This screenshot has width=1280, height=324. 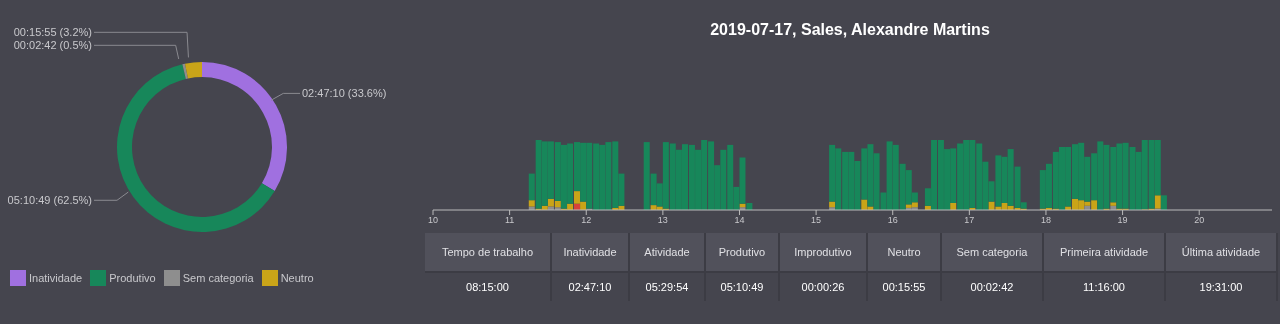 I want to click on x-tick-label: 11, so click(x=509, y=220).